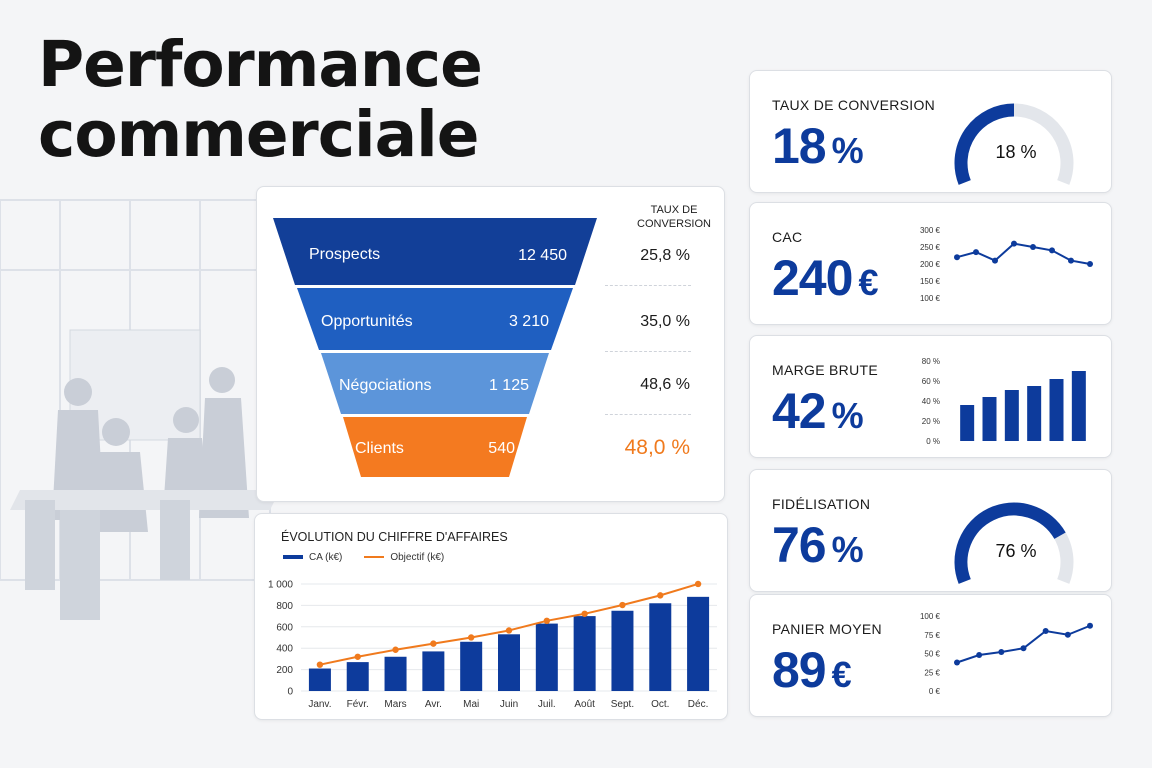  I want to click on kpi-card-marge: MARGE BRUTE 42% 0 % 20 % 40 % 60 % 80 %, so click(930, 396).